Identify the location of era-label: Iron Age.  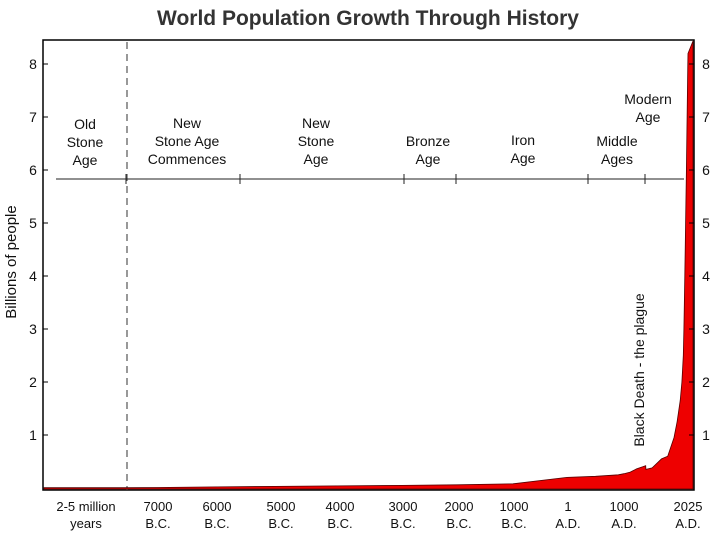
(523, 149).